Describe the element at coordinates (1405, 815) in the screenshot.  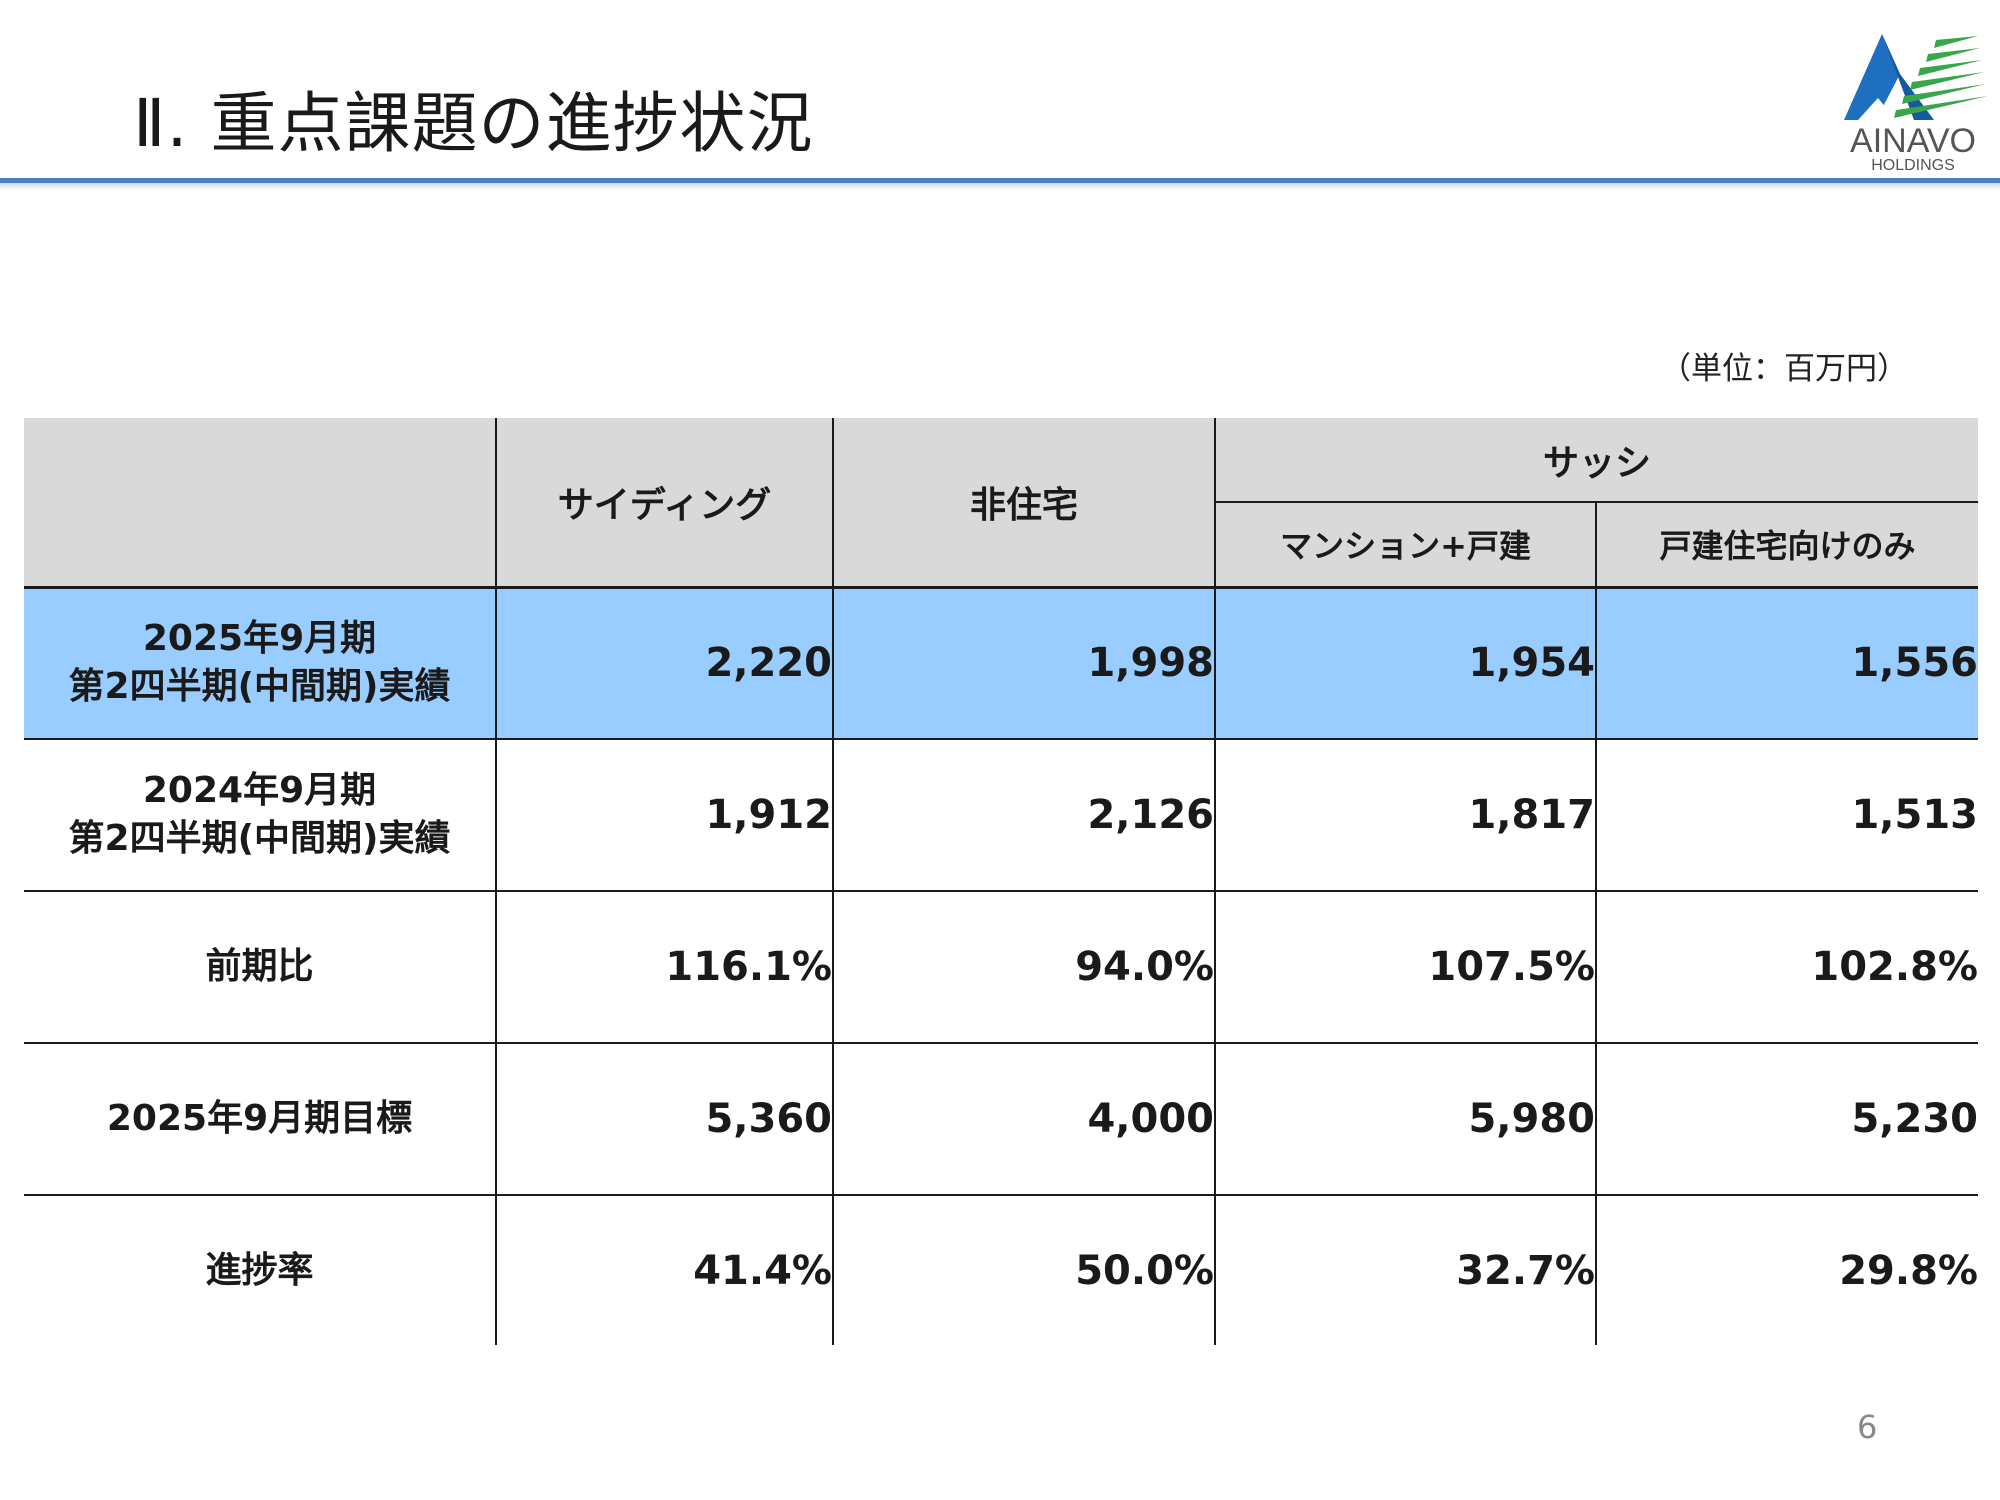
I see `cell-value: 1,817` at that location.